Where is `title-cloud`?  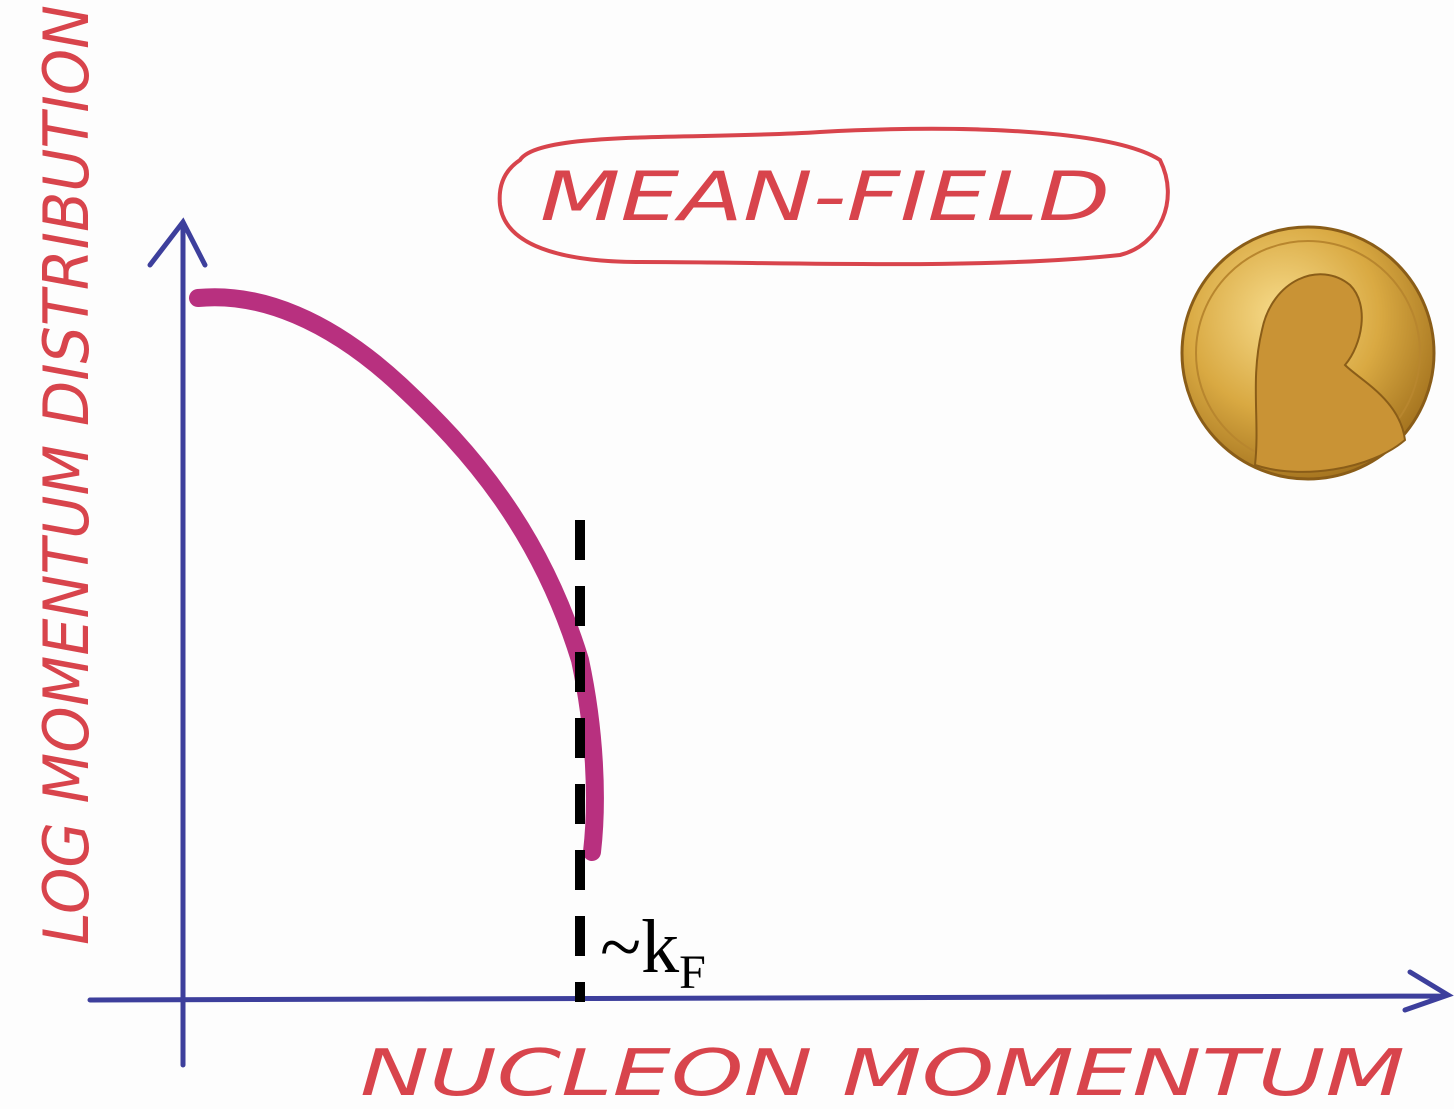 title-cloud is located at coordinates (833, 196).